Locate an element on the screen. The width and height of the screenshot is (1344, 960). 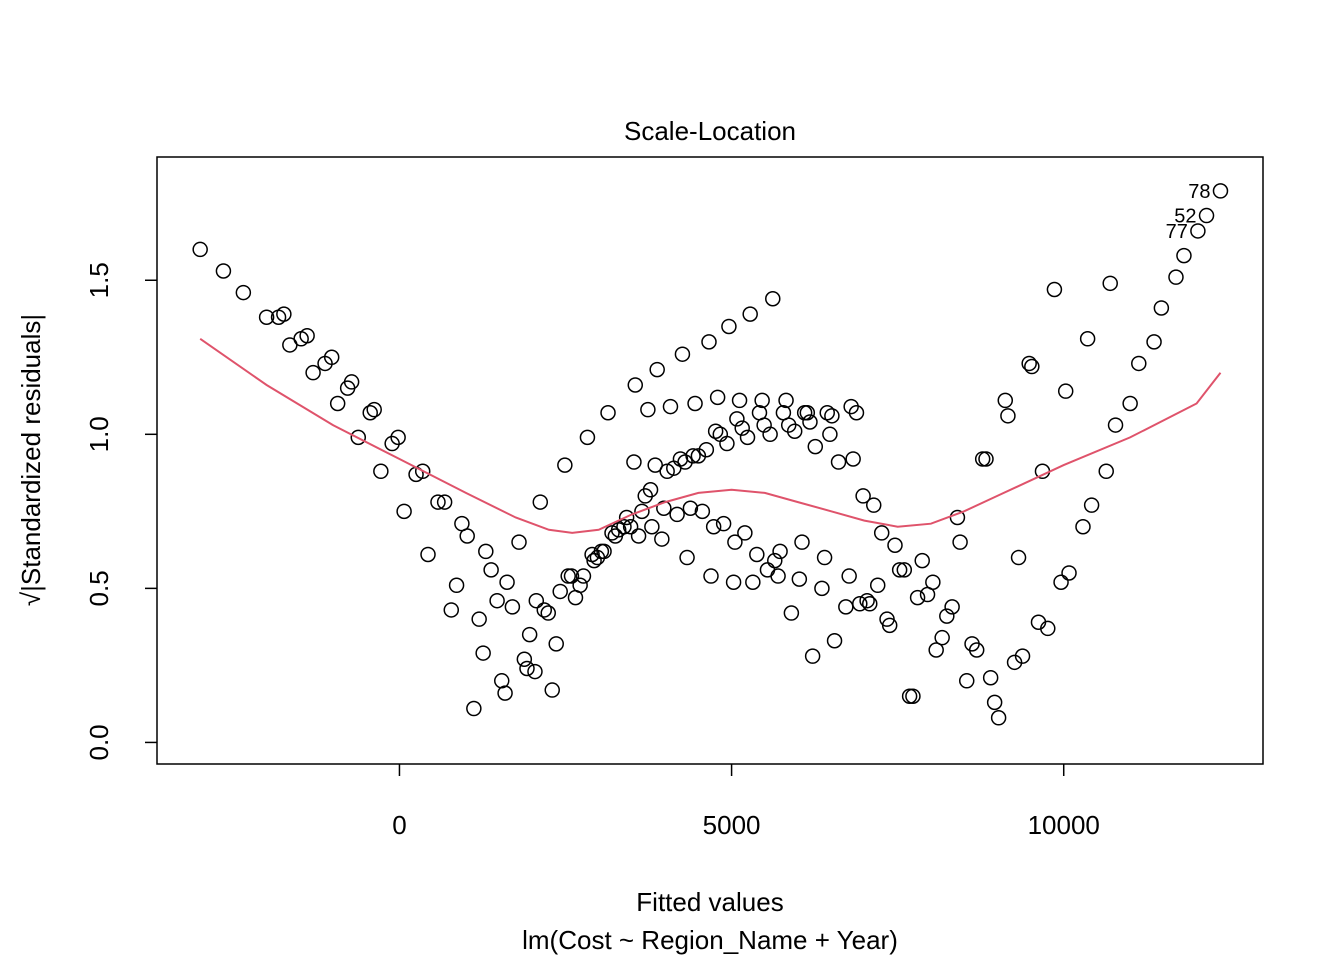
y-axis: 0.0 0.5 1.0 1.5 is located at coordinates (120, 511).